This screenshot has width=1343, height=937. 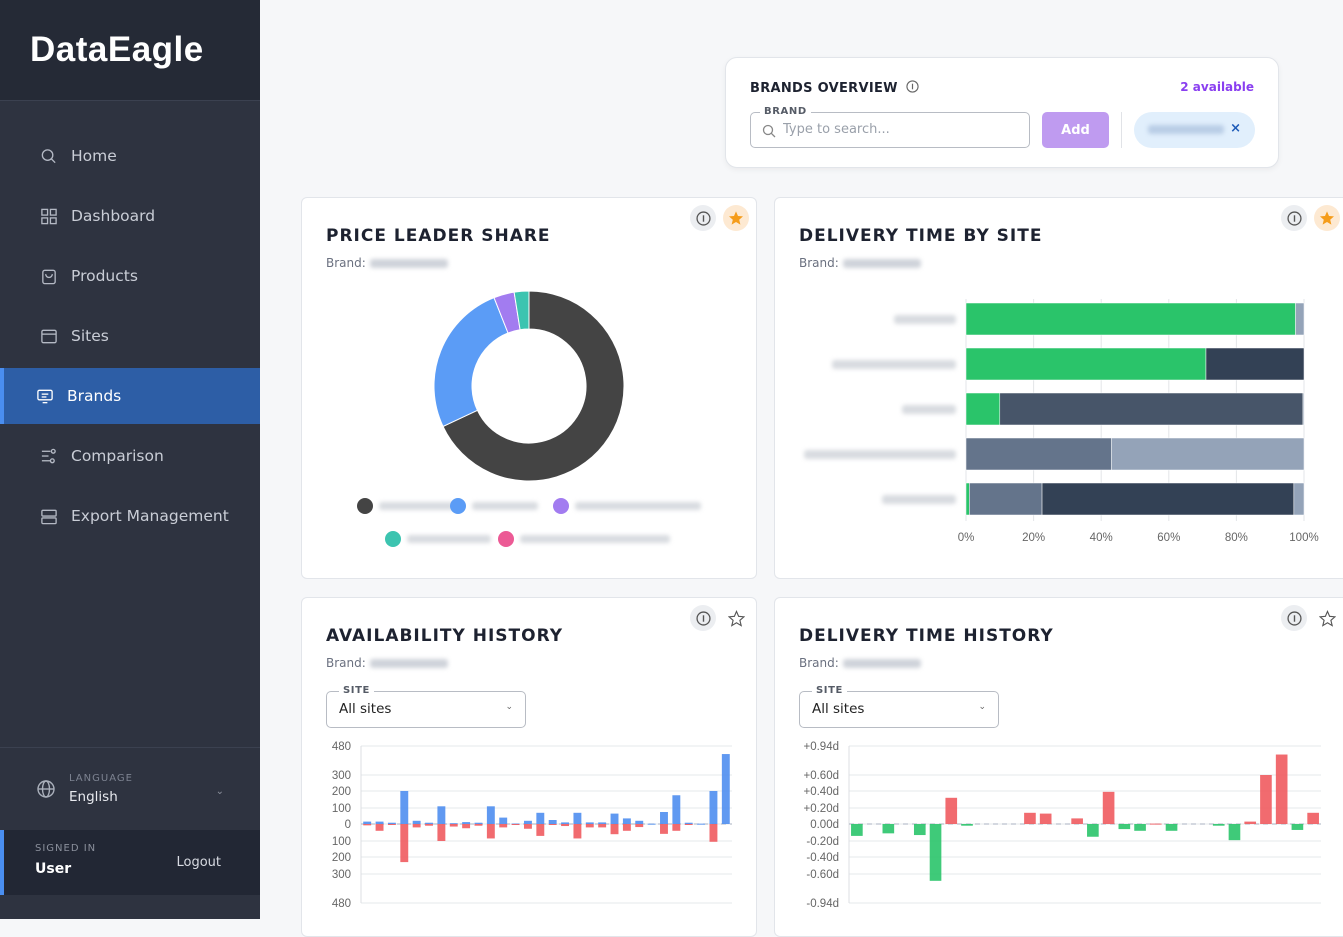 I want to click on sidebar-item-products: Products, so click(x=130, y=276).